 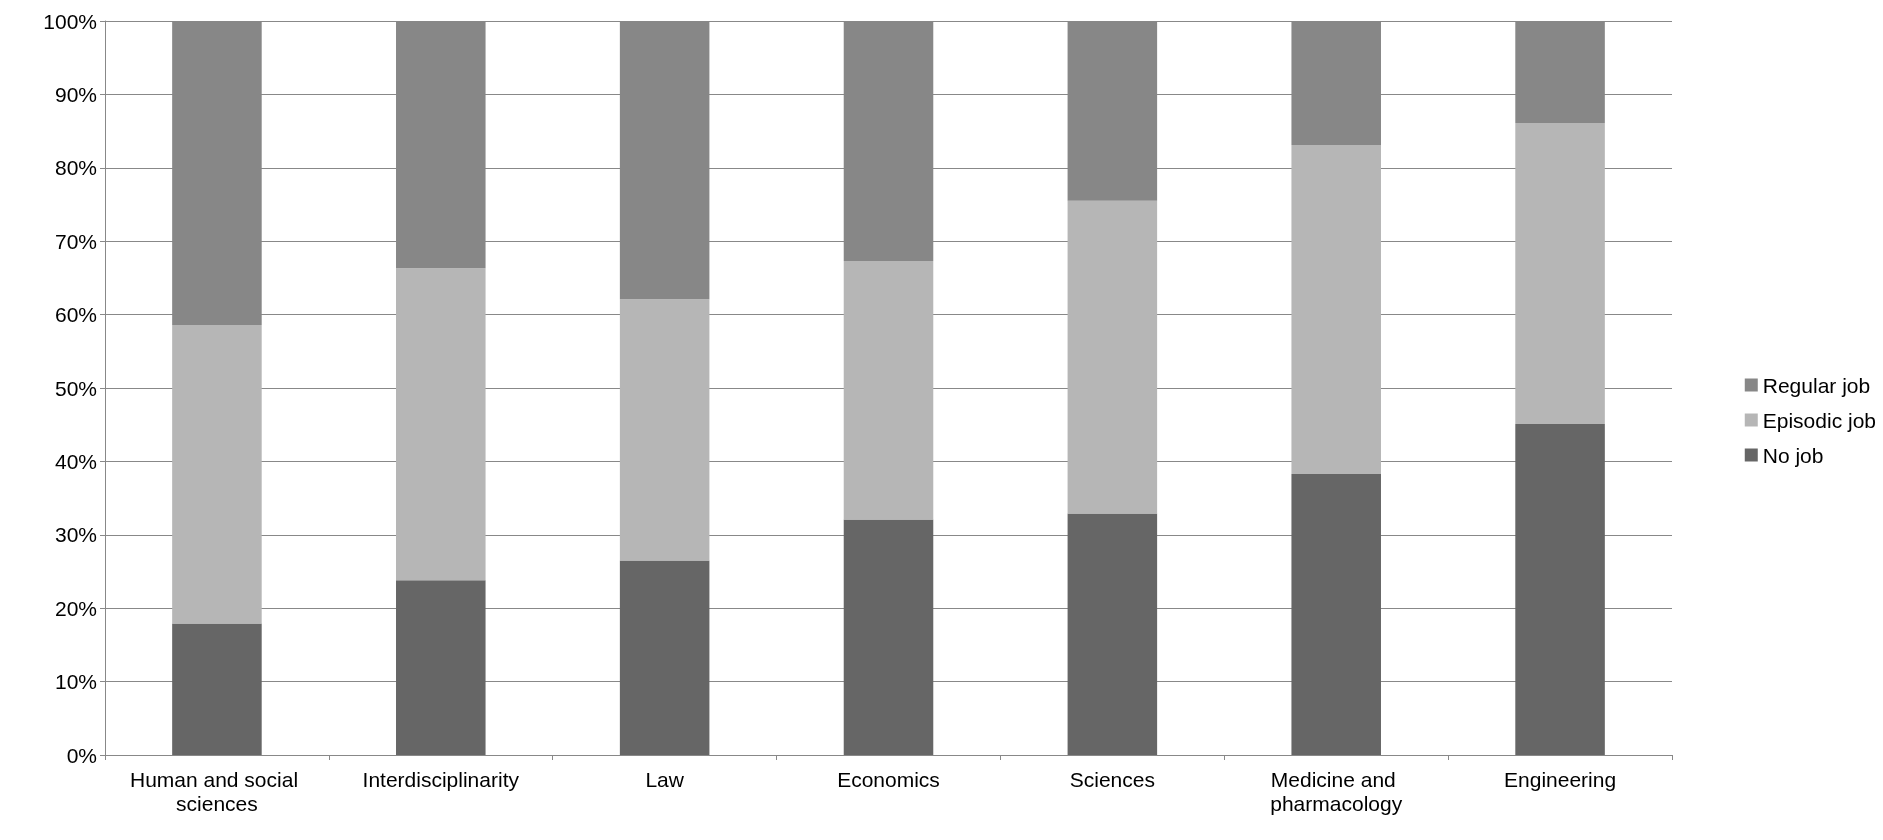 What do you see at coordinates (1560, 779) in the screenshot?
I see `x-tick-label: Engineering` at bounding box center [1560, 779].